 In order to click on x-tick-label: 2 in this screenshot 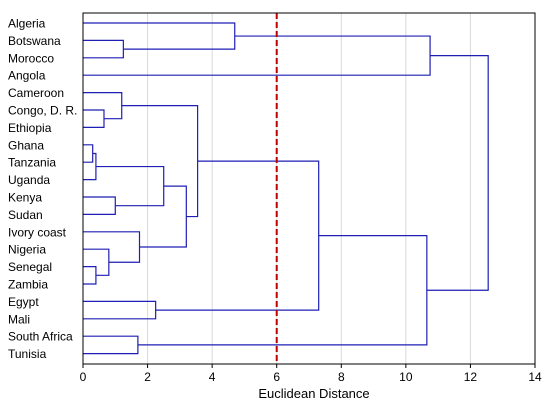, I will do `click(147, 377)`.